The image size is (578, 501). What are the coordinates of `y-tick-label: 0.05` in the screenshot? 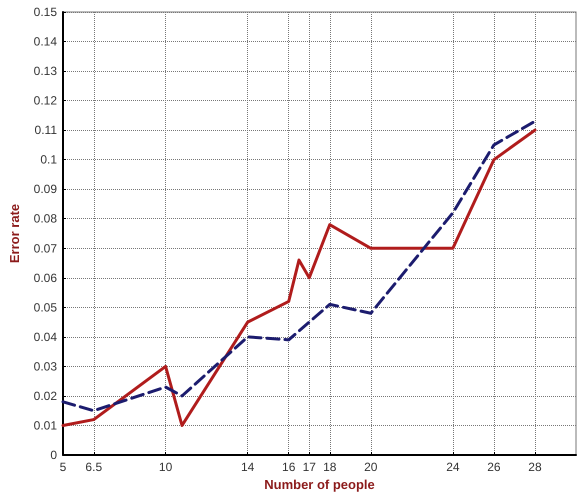 It's located at (46, 307).